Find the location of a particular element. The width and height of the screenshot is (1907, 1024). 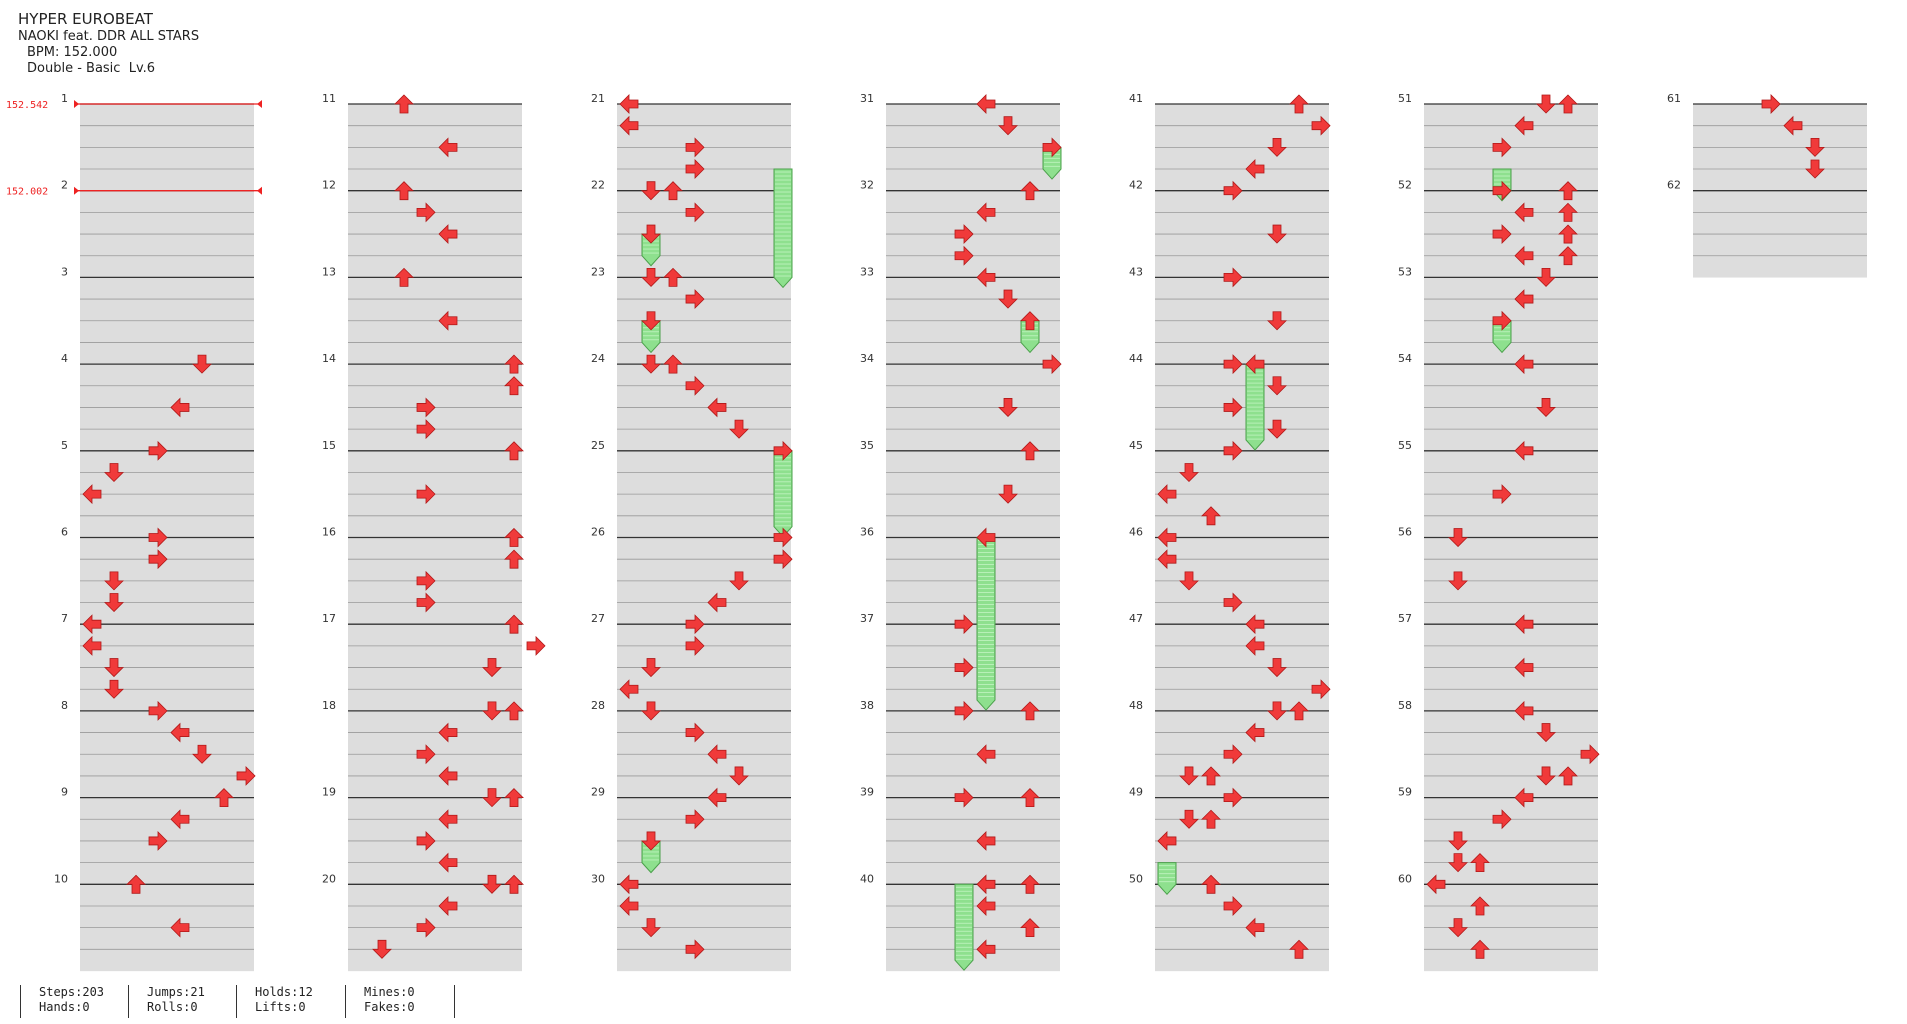

measure-number: 51 is located at coordinates (1405, 98).